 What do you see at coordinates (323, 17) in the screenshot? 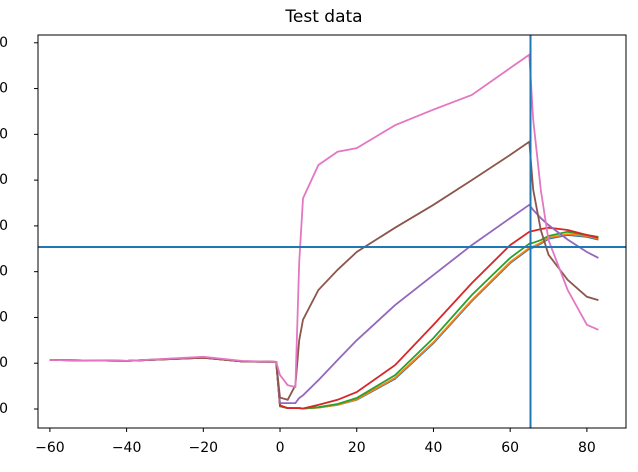
I see `chart-title: Test data` at bounding box center [323, 17].